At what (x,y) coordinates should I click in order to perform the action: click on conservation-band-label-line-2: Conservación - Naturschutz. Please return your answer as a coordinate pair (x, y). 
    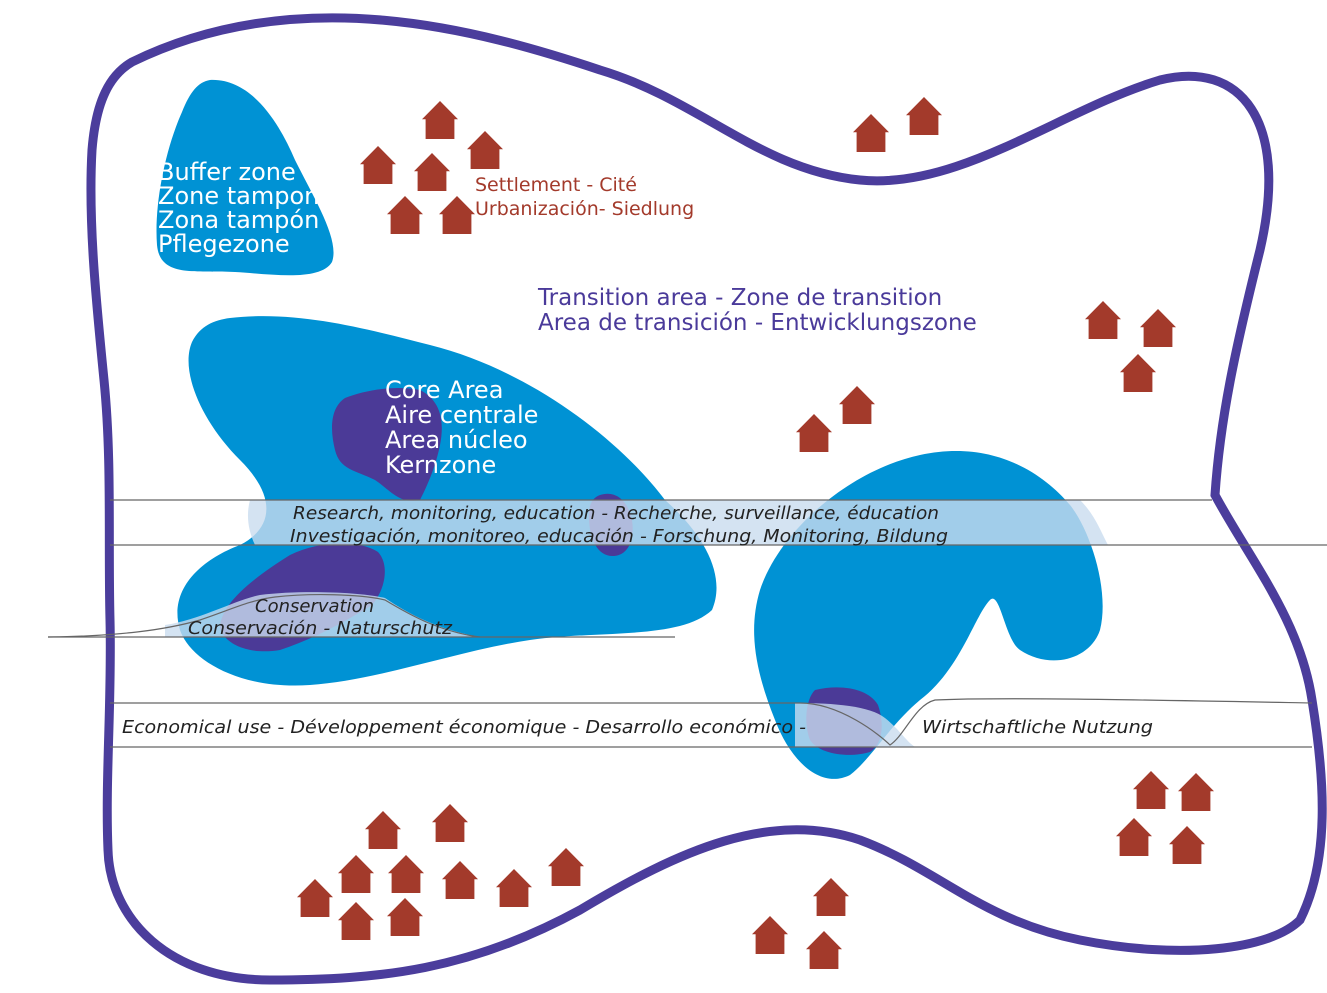
    Looking at the image, I should click on (320, 628).